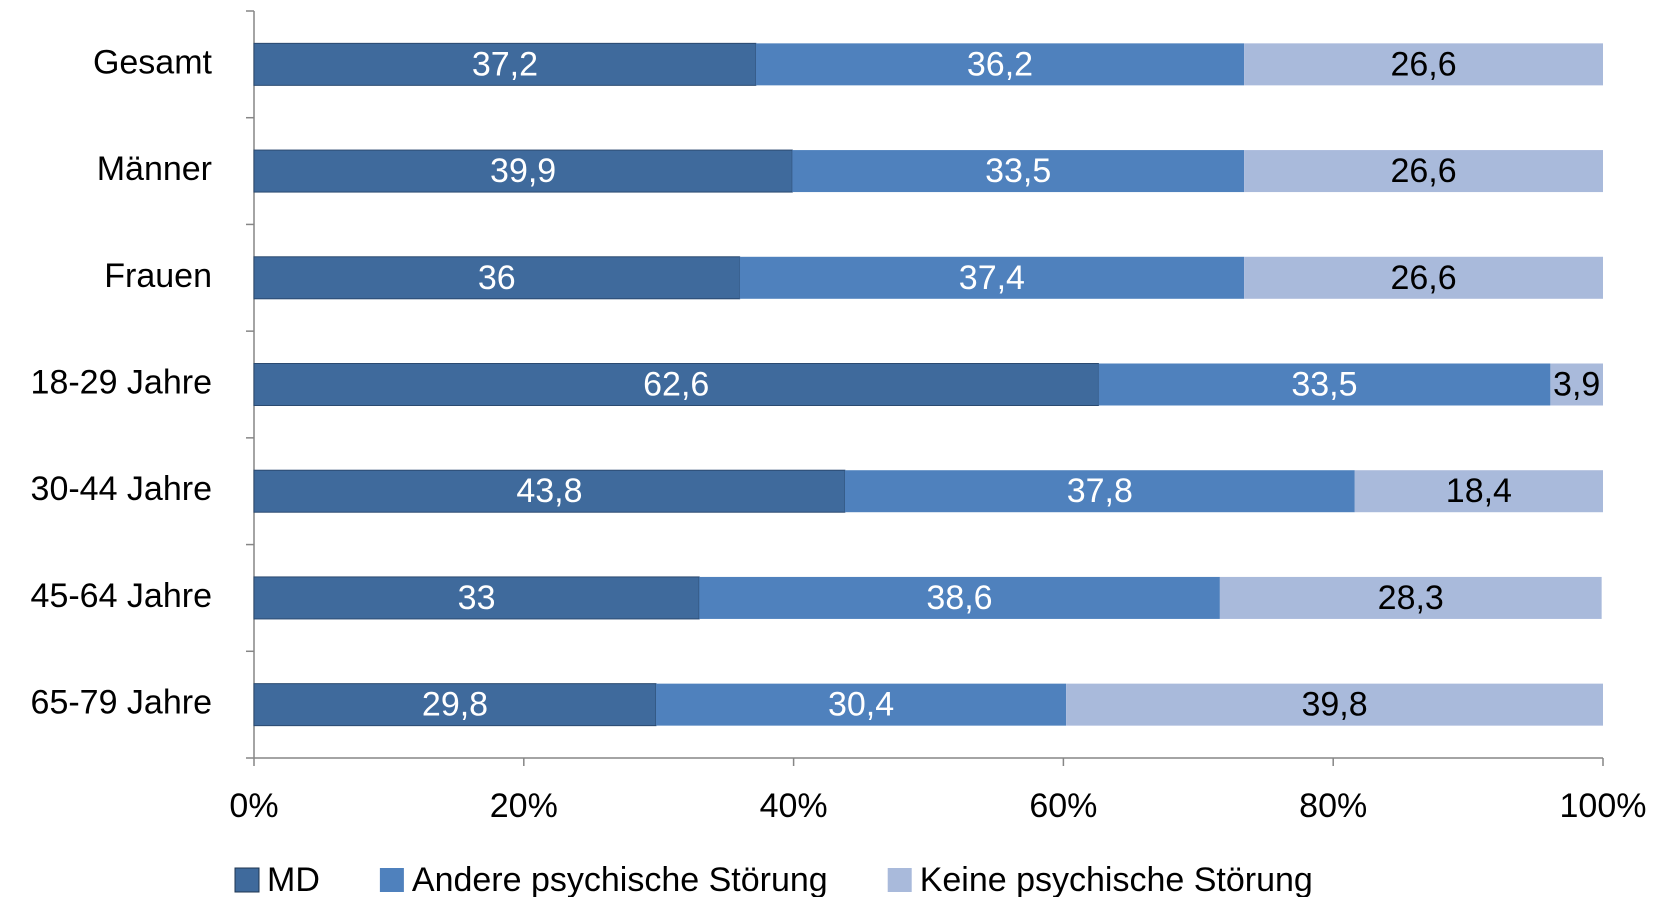 The width and height of the screenshot is (1654, 897). Describe the element at coordinates (153, 62) in the screenshot. I see `y-tick-label: Gesamt` at that location.